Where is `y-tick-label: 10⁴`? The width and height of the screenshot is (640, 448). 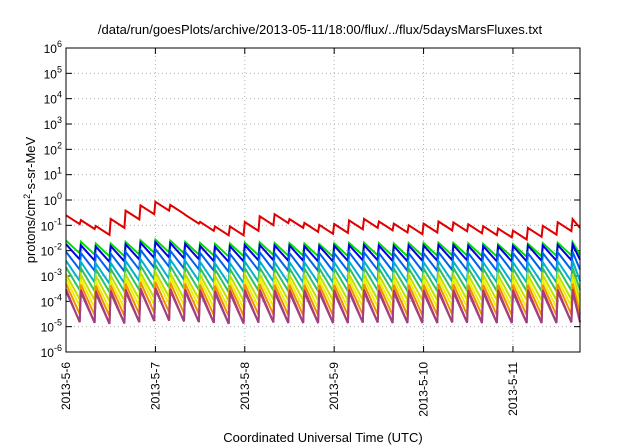
y-tick-label: 10⁴ is located at coordinates (53, 98).